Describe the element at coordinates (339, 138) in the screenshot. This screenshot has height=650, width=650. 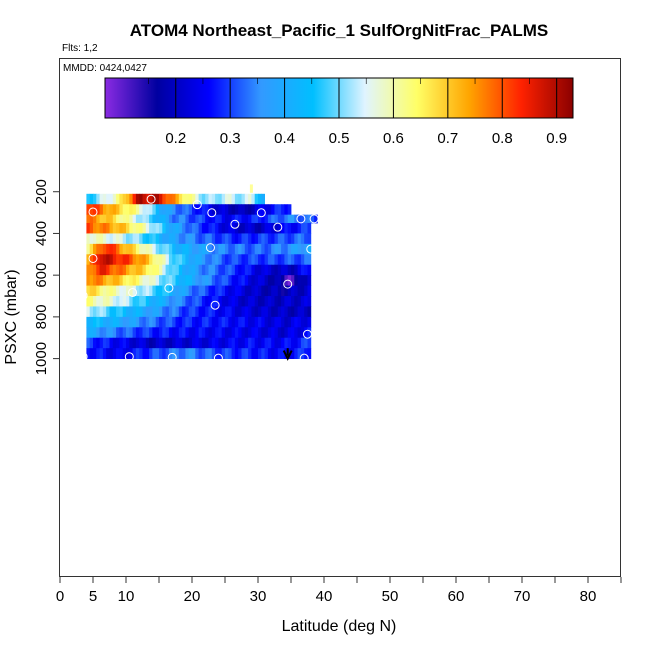
I see `colorbar-tick-label: 0.5` at that location.